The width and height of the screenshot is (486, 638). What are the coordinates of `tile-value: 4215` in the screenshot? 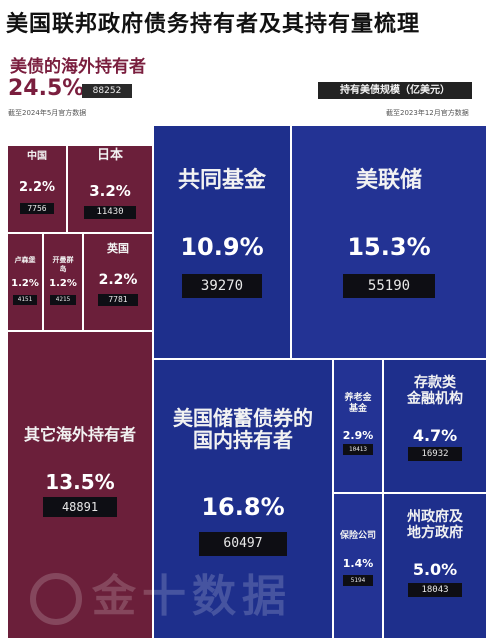 It's located at (63, 300).